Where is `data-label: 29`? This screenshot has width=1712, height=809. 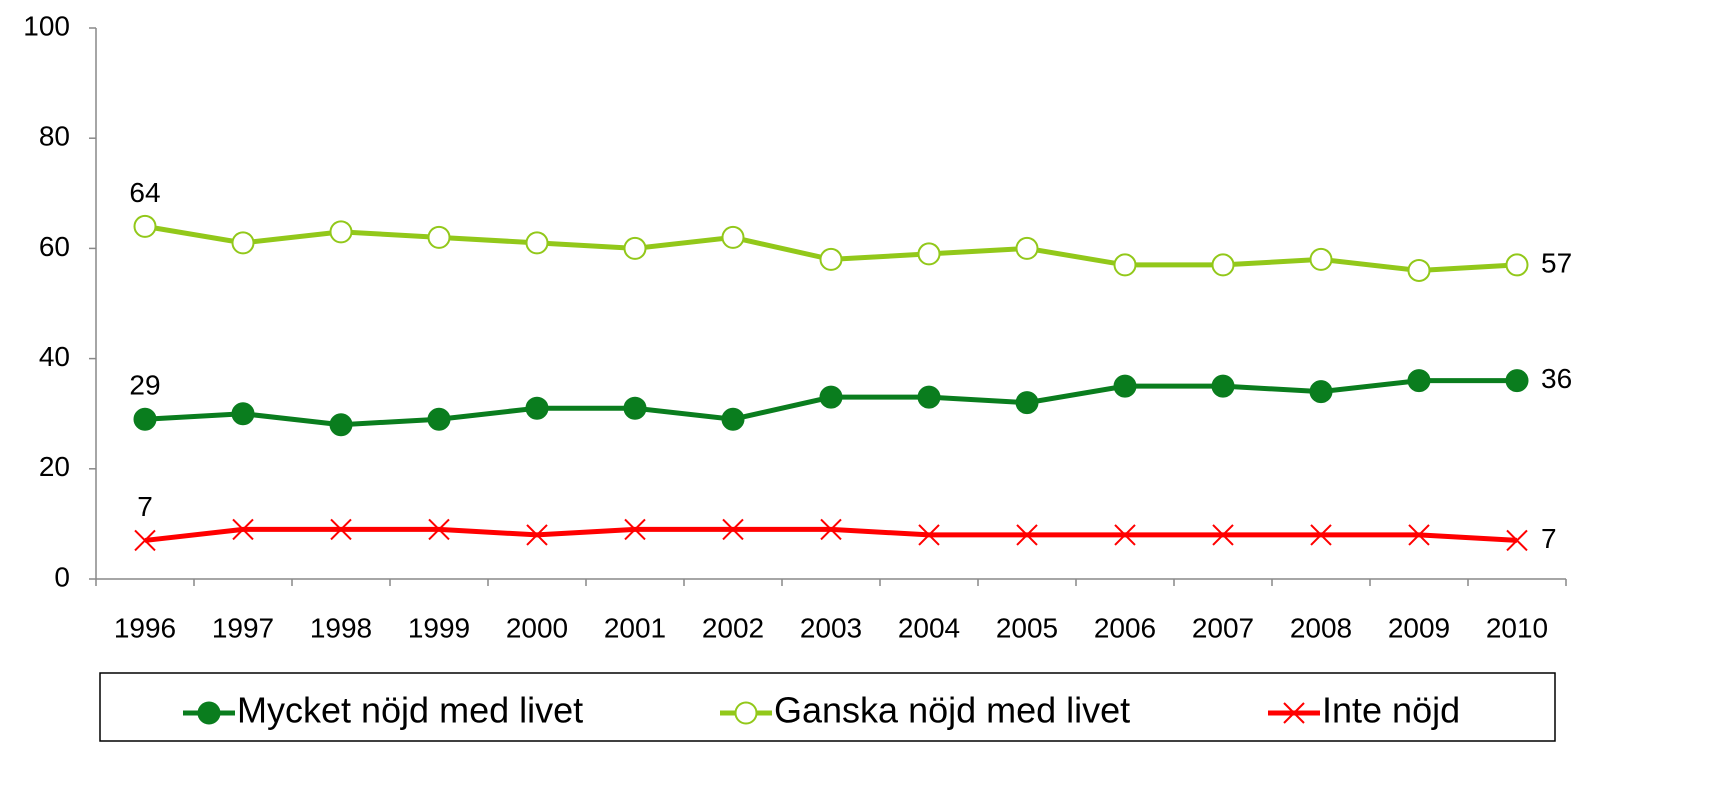
data-label: 29 is located at coordinates (144, 385).